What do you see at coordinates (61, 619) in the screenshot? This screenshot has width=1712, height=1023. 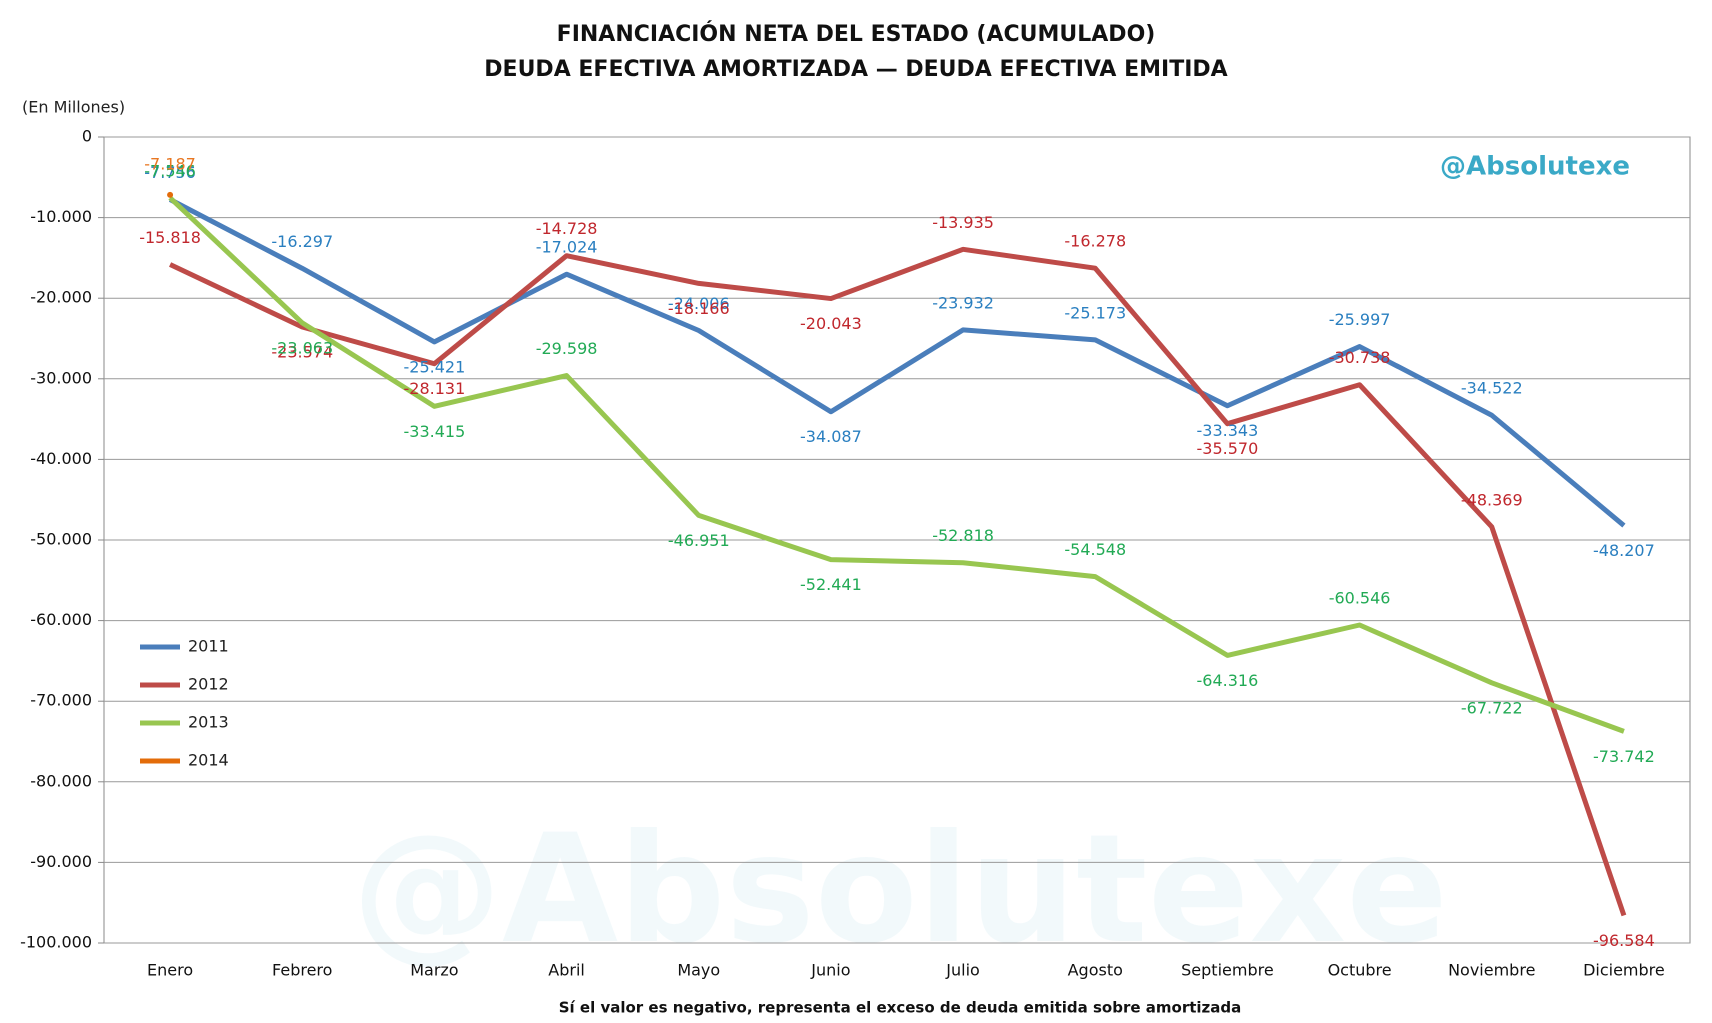 I see `y-tick-label: -60.000` at bounding box center [61, 619].